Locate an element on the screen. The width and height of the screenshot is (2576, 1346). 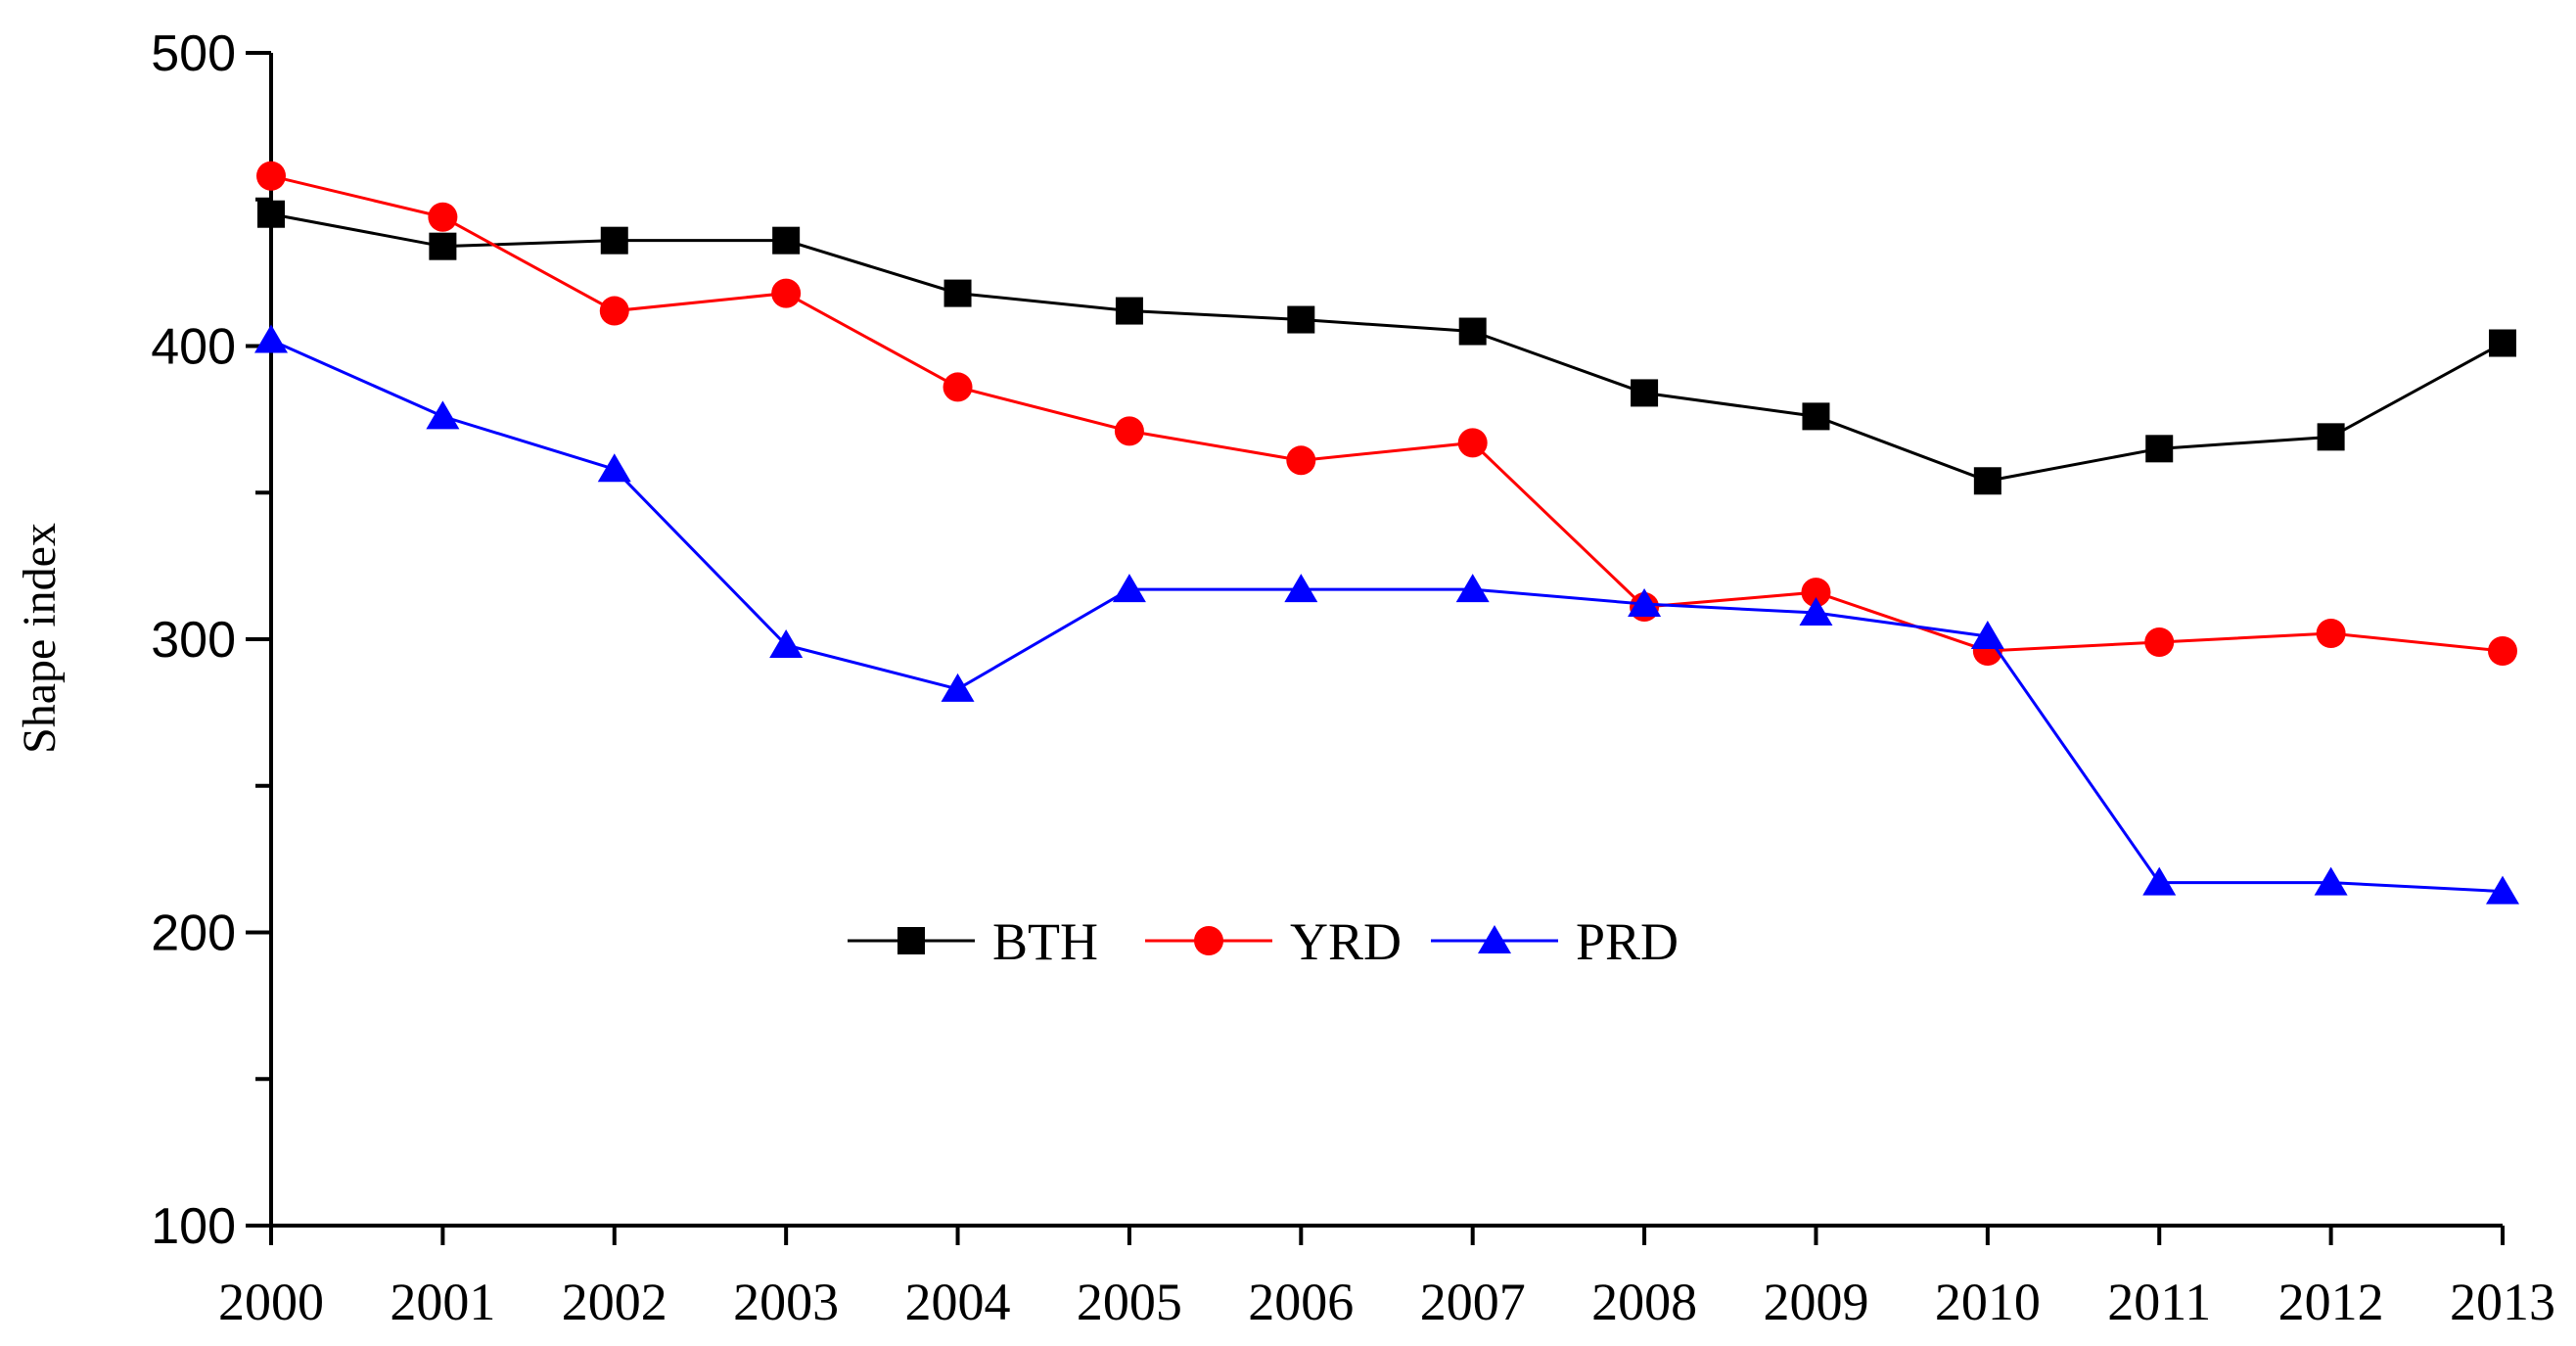
legend-marker-prd is located at coordinates (1494, 939).